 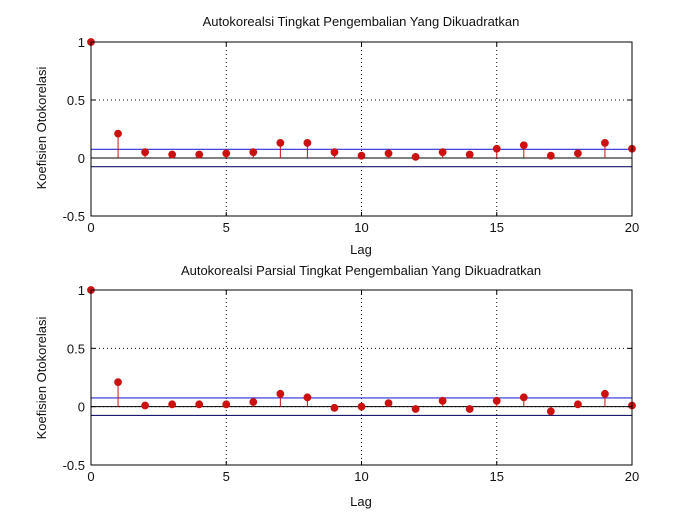 What do you see at coordinates (76, 100) in the screenshot?
I see `acf-y-tick-label: 0.5` at bounding box center [76, 100].